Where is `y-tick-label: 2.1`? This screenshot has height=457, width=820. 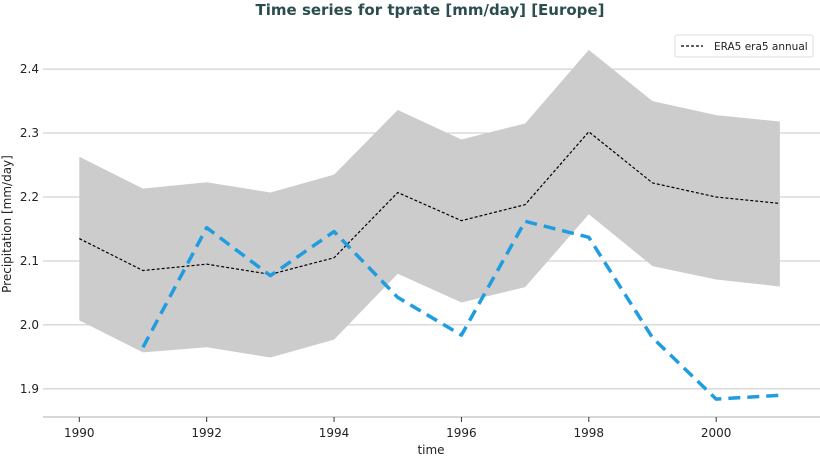
y-tick-label: 2.1 is located at coordinates (29, 261).